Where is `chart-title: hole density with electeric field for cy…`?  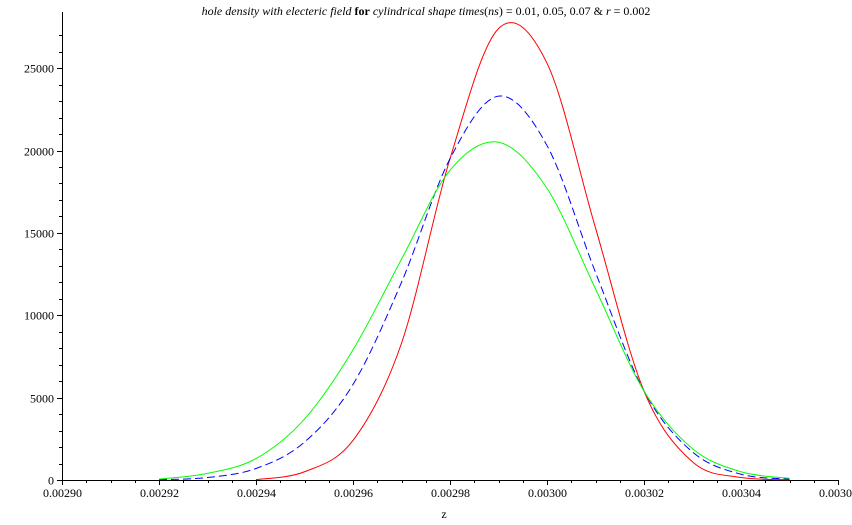
chart-title: hole density with electeric field for cy… is located at coordinates (426, 11).